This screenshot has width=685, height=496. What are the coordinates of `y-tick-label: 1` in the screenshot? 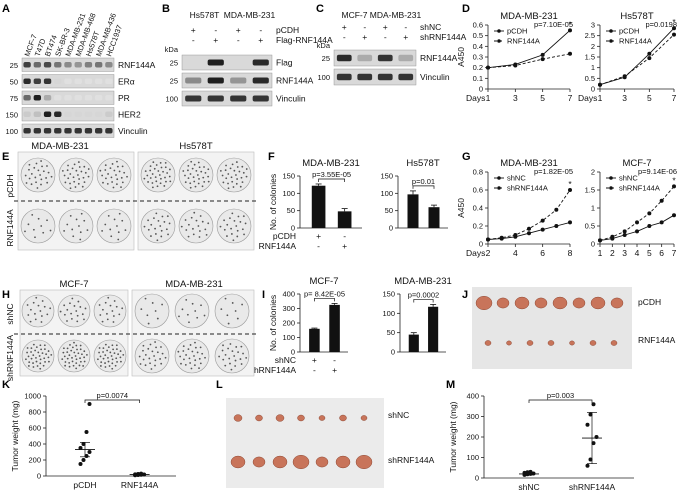 It's located at (593, 67).